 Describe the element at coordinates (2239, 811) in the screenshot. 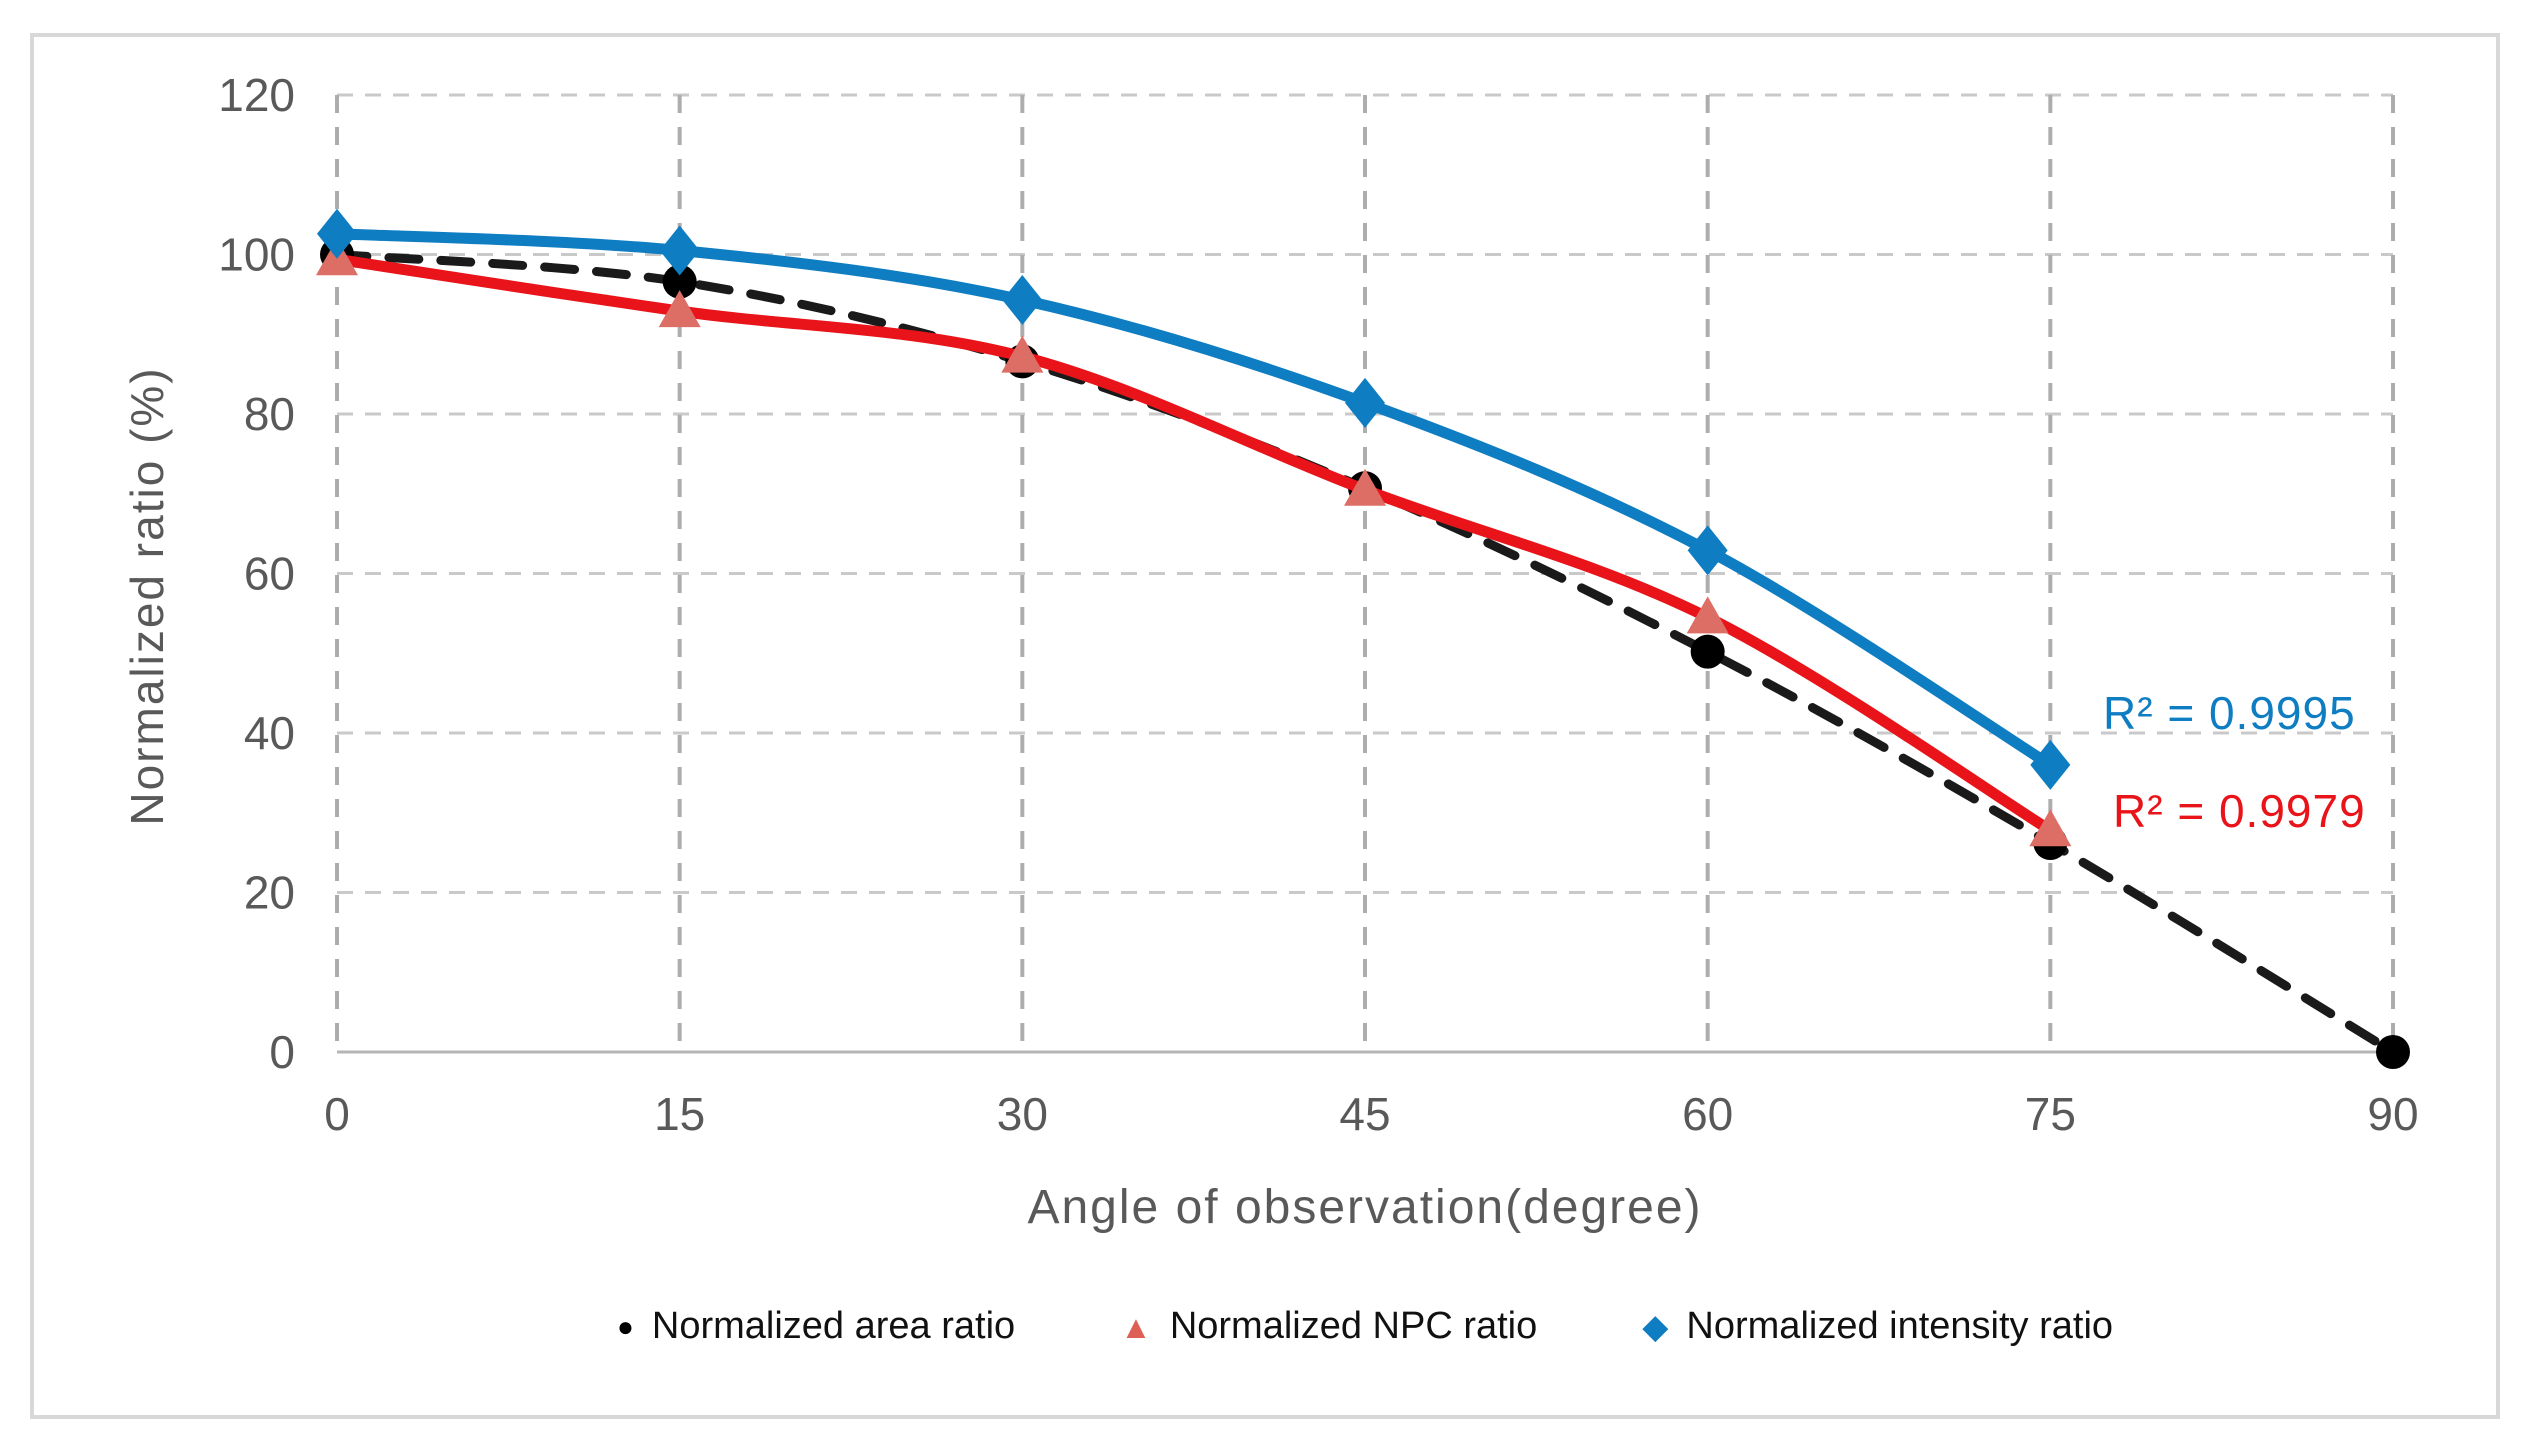

I see `r-squared-npc-annotation: R² = 0.9979` at that location.